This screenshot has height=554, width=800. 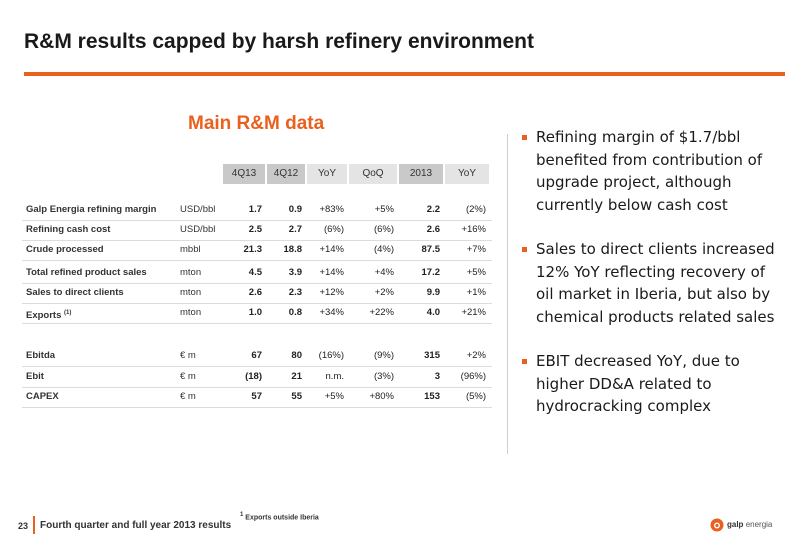 What do you see at coordinates (331, 312) in the screenshot?
I see `cell-yoy: +34%` at bounding box center [331, 312].